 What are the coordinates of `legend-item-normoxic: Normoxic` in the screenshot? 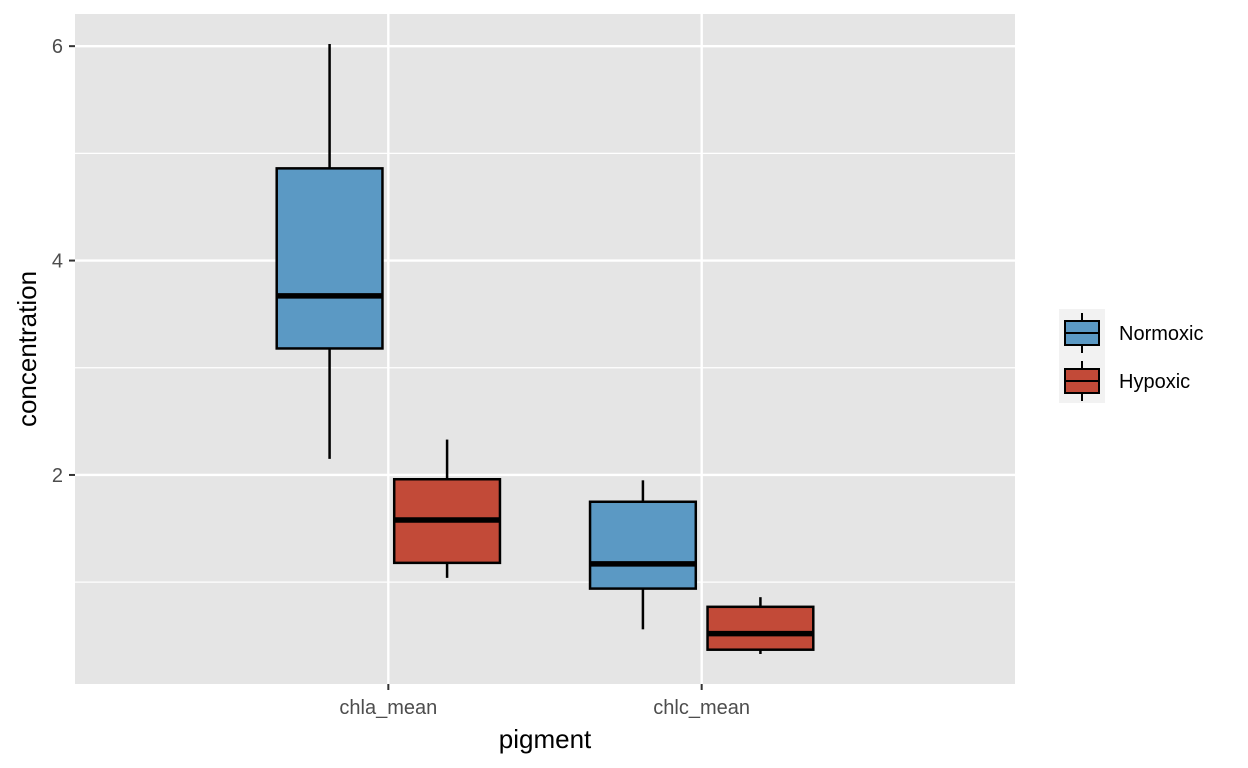 It's located at (1133, 333).